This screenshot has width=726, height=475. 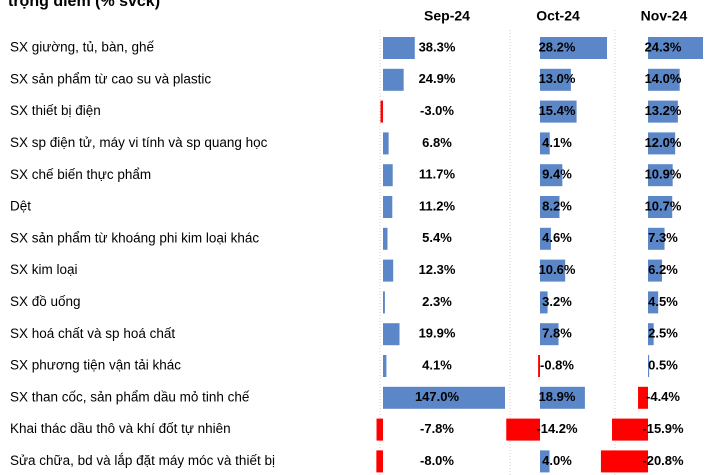 What do you see at coordinates (437, 396) in the screenshot?
I see `value-label: 147.0%` at bounding box center [437, 396].